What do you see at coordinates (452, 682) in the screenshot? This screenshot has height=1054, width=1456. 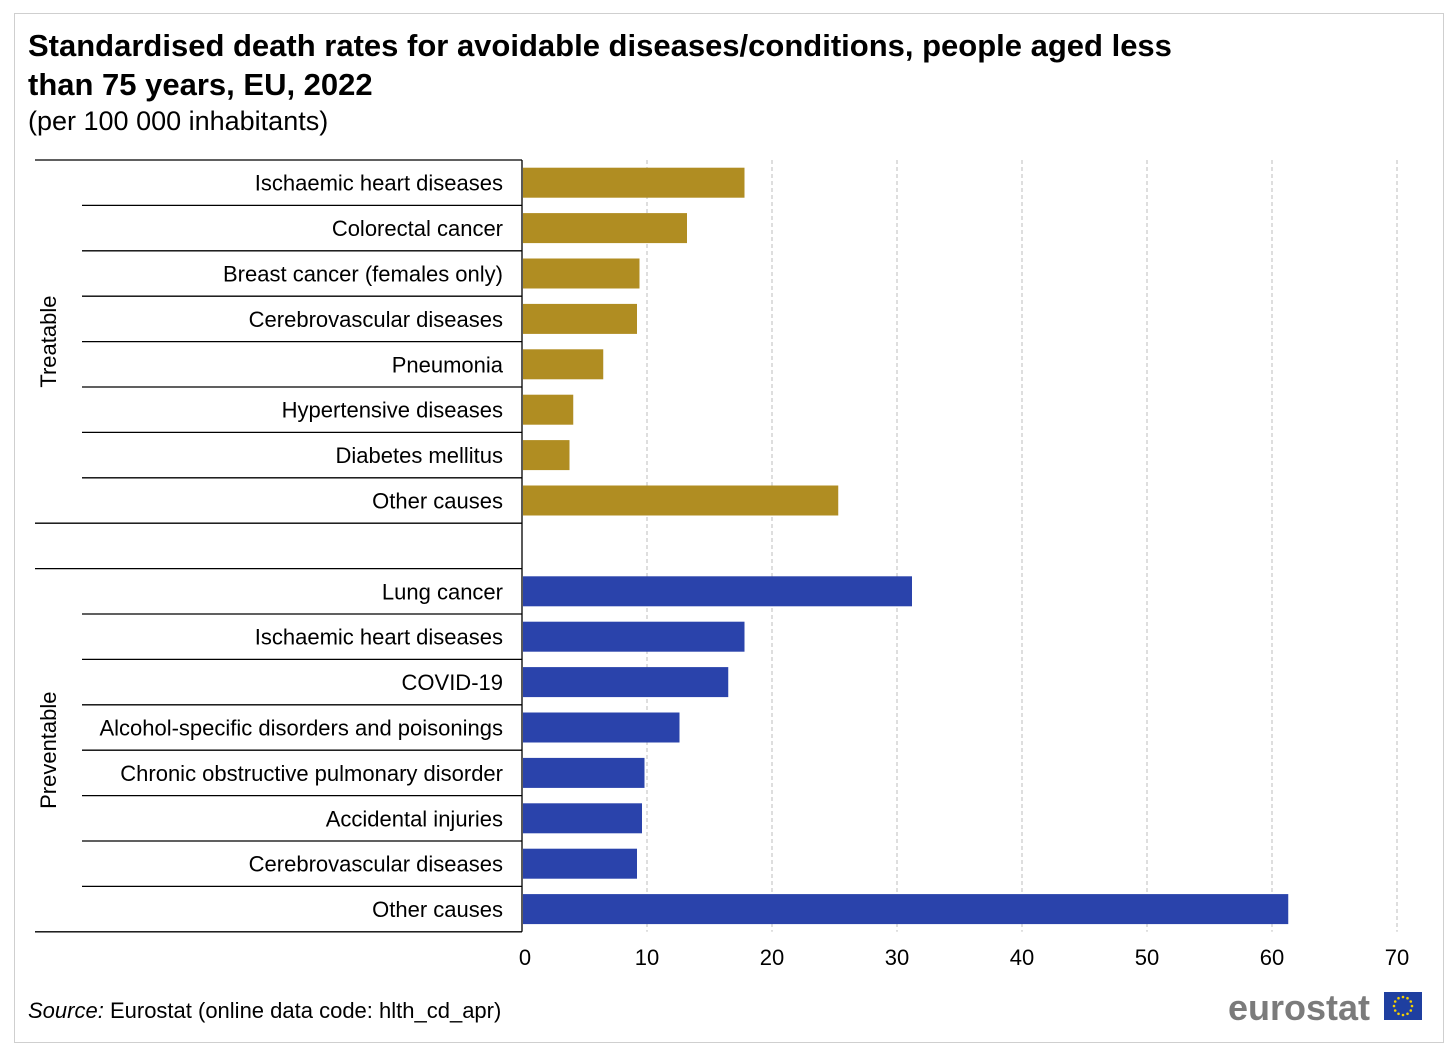 I see `category-label: COVID-19` at bounding box center [452, 682].